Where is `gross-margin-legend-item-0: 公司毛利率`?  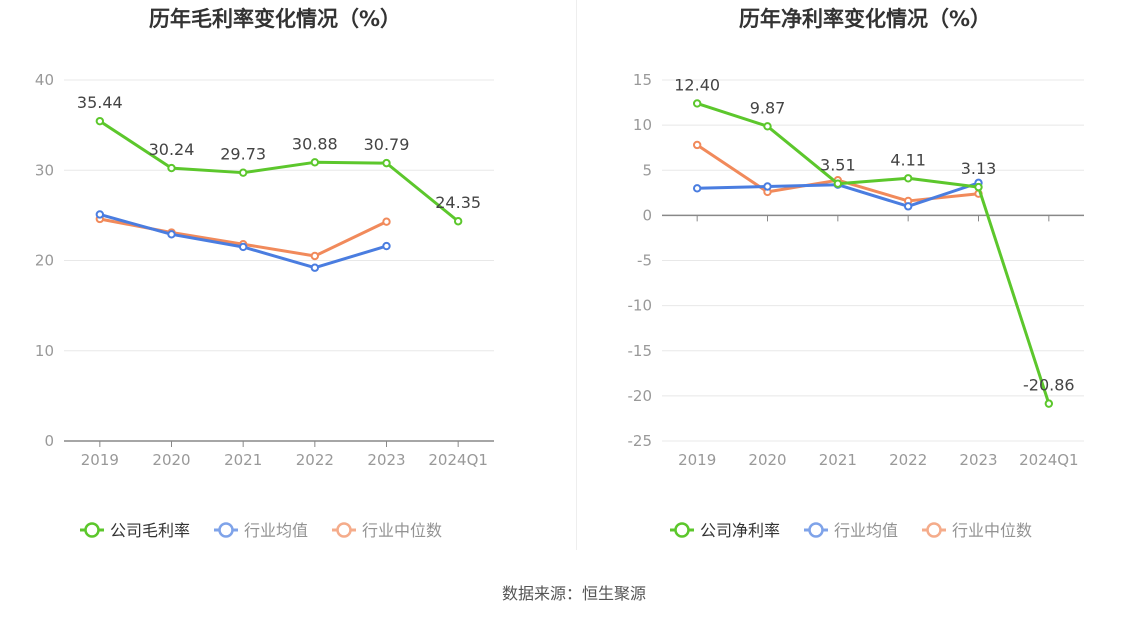 gross-margin-legend-item-0: 公司毛利率 is located at coordinates (135, 530).